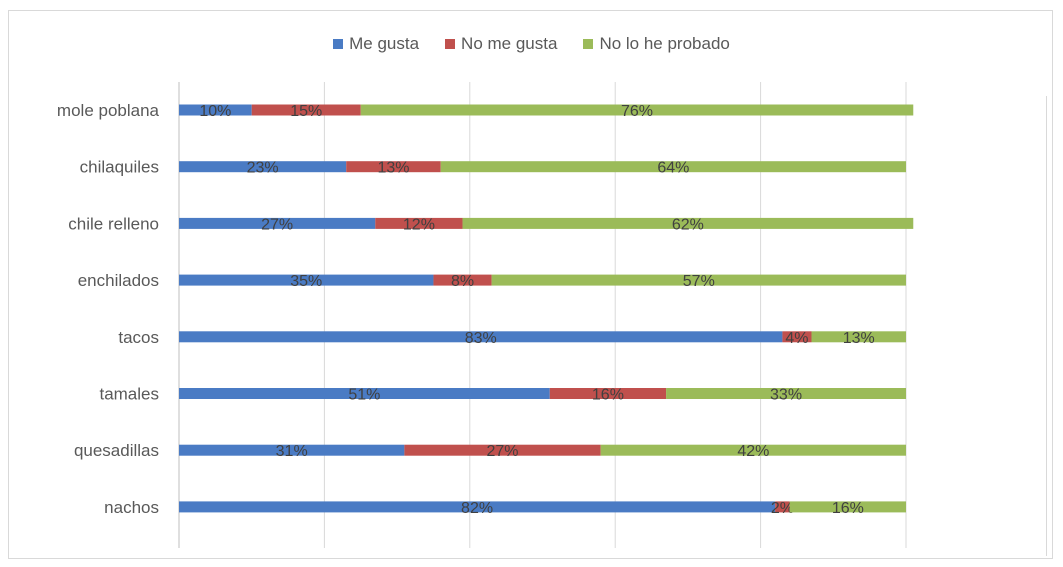  Describe the element at coordinates (131, 507) in the screenshot. I see `category-label: nachos` at that location.